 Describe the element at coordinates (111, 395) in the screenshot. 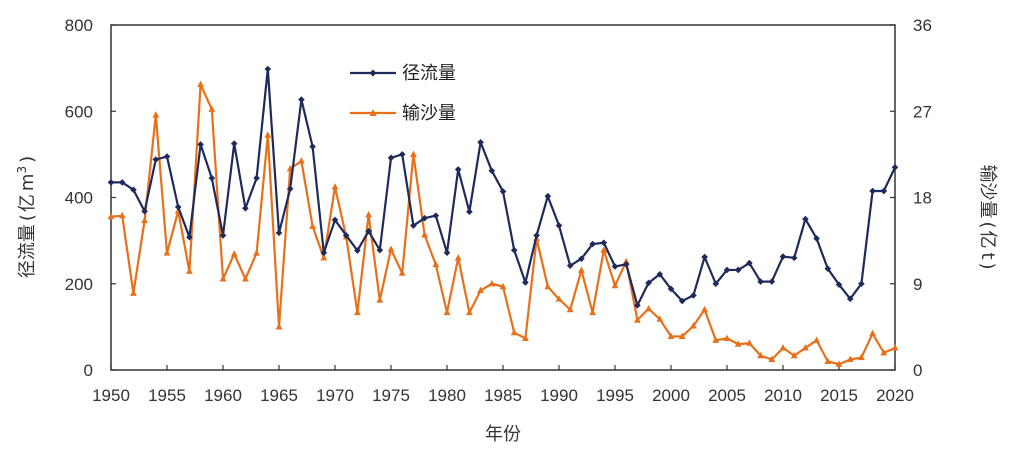

I see `x-tick-label: 1950` at that location.